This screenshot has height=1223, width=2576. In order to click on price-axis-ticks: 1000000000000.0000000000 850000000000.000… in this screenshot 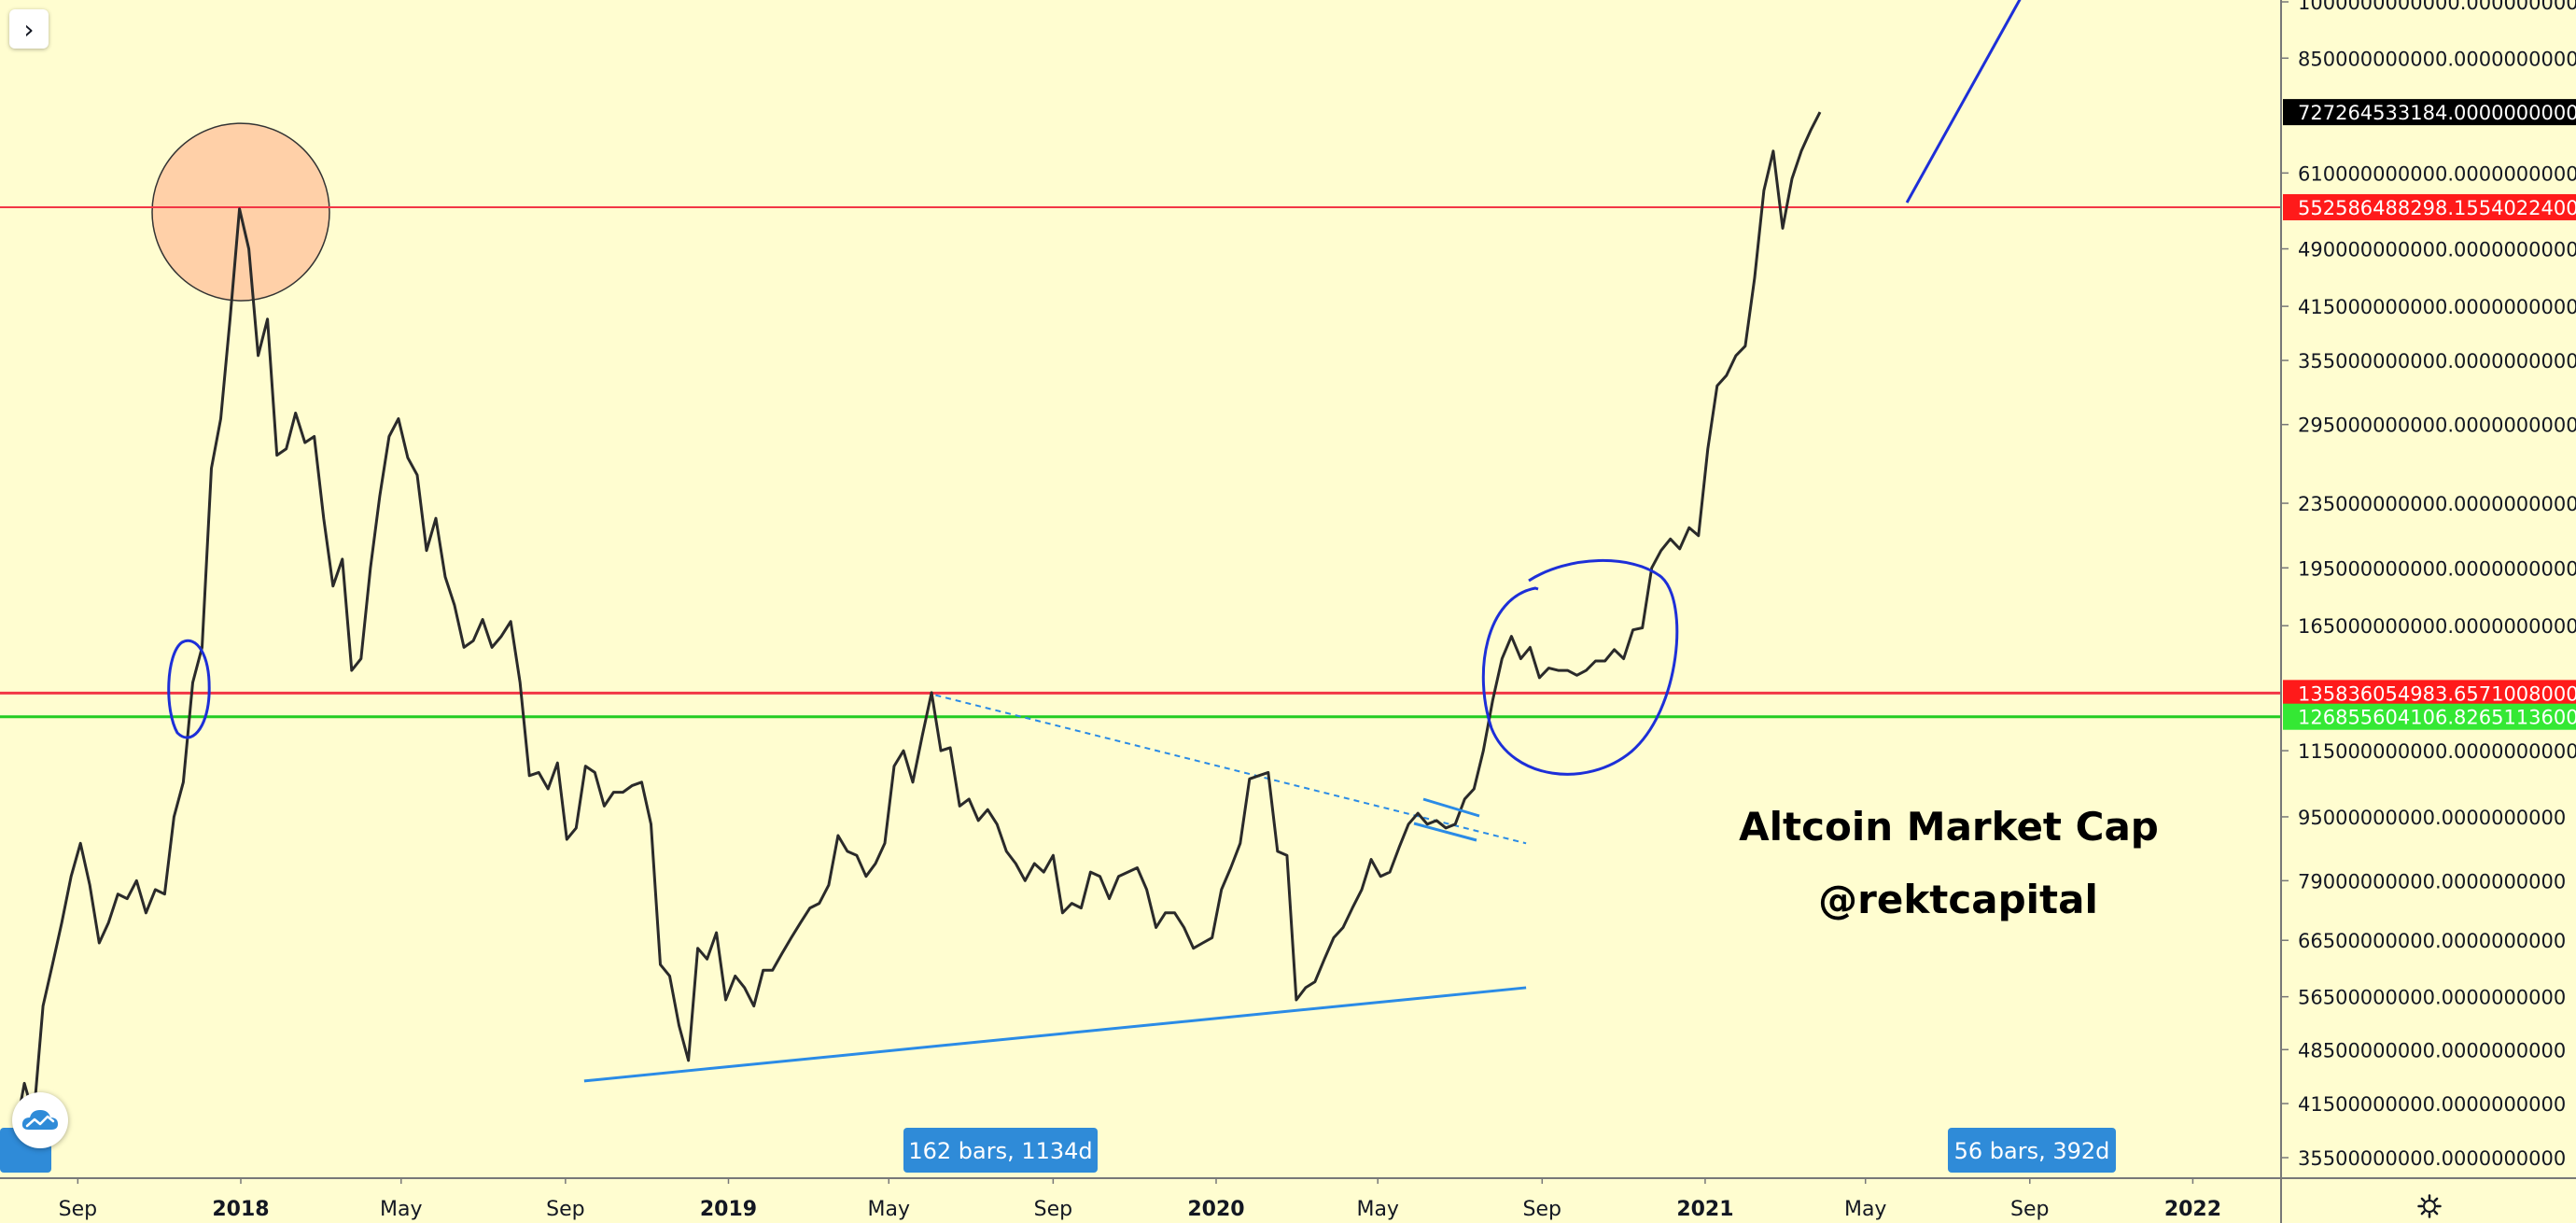, I will do `click(2428, 585)`.